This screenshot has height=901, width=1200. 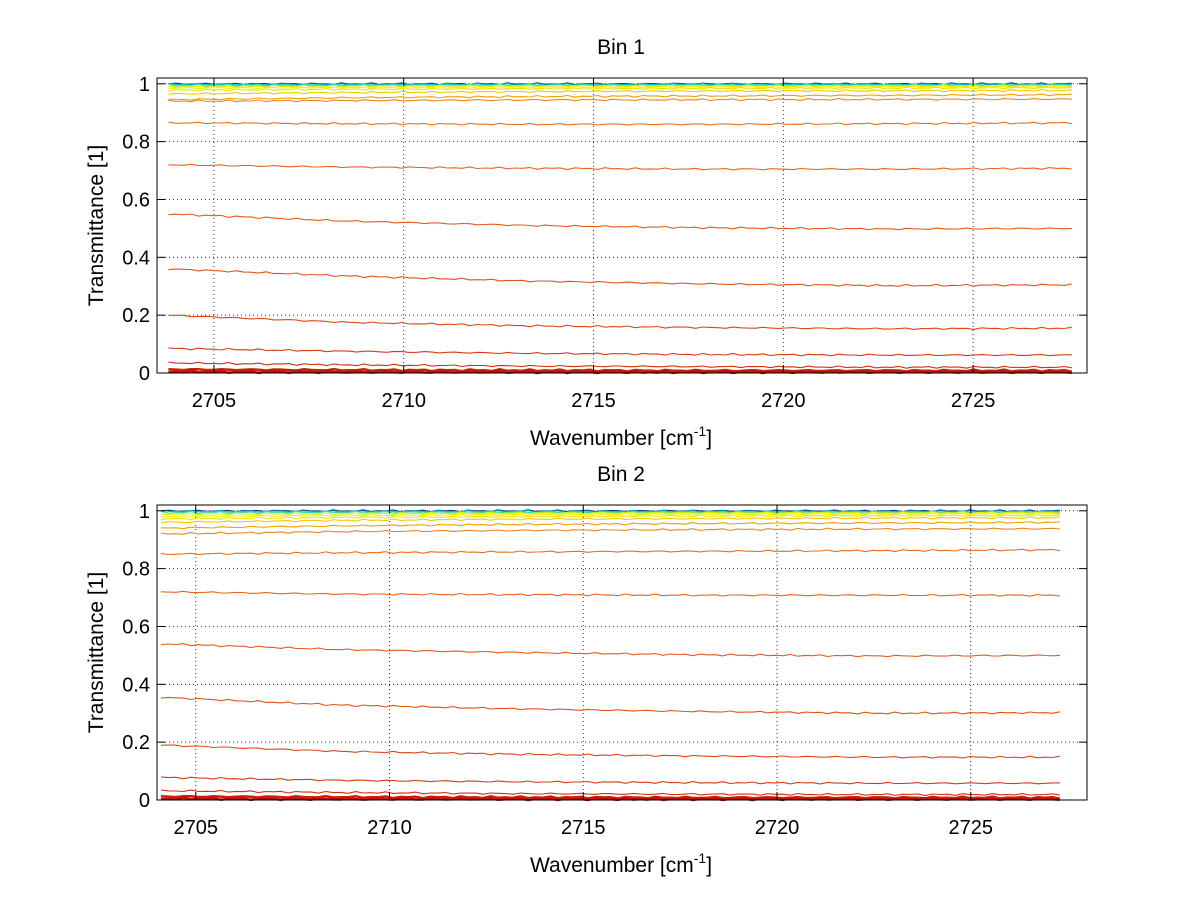 I want to click on chart-title: Bin 2, so click(x=621, y=474).